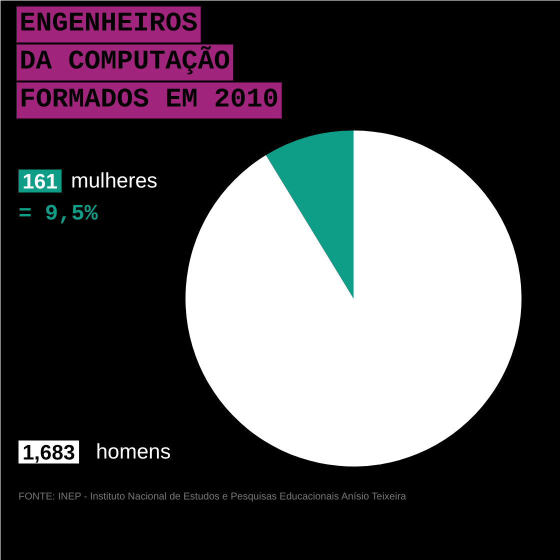 The image size is (560, 560). Describe the element at coordinates (114, 181) in the screenshot. I see `legend-label: mulheres` at that location.